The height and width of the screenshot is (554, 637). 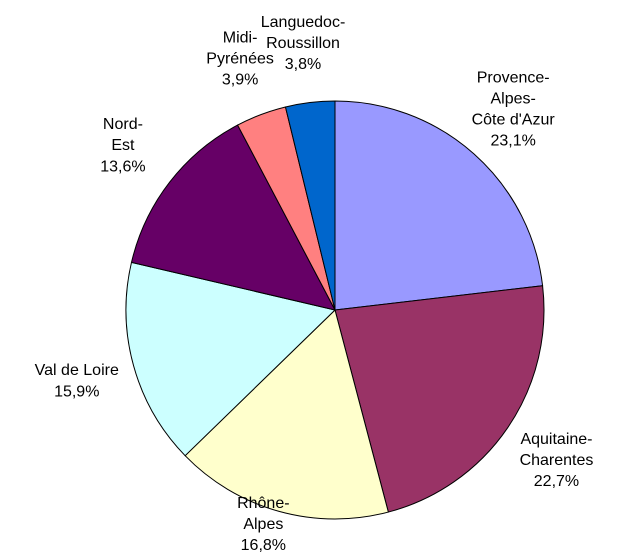 I want to click on category-label: Aquitaine-Charentes, so click(x=557, y=450).